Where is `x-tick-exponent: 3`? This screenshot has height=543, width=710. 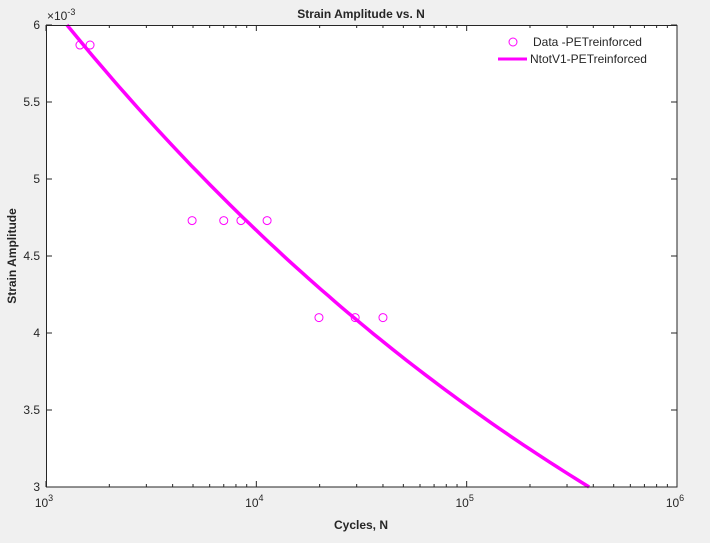
x-tick-exponent: 3 is located at coordinates (50, 498).